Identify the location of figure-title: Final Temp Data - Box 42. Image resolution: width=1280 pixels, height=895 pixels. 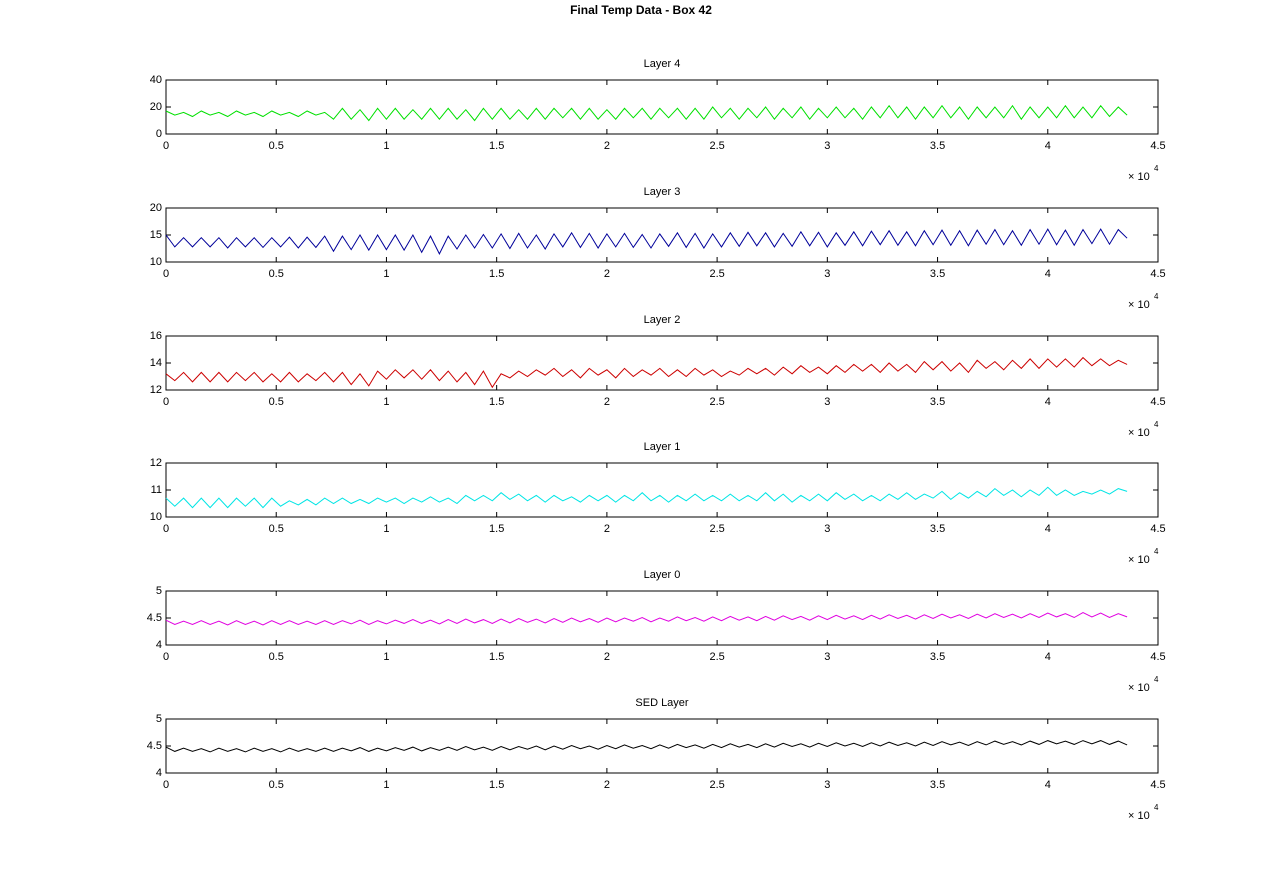
(641, 10).